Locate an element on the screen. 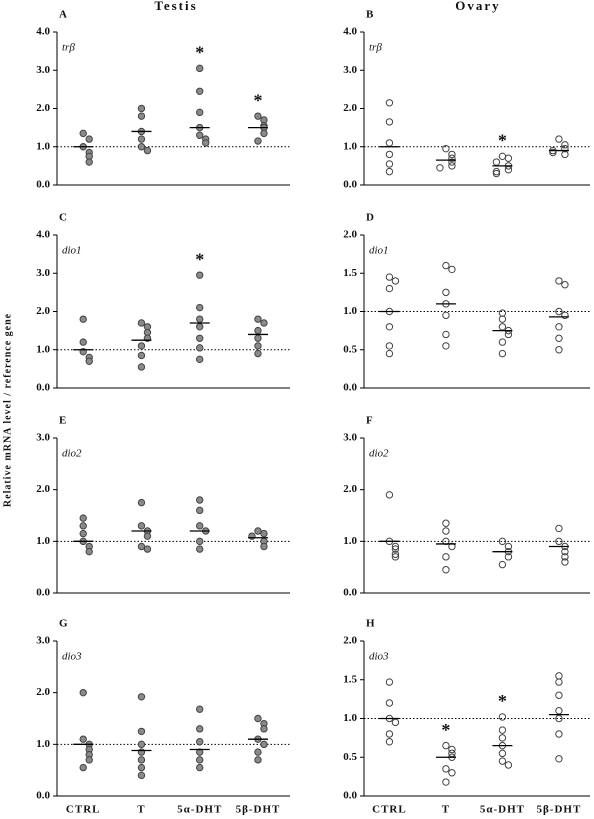 This screenshot has width=594, height=819. significance-mark: * is located at coordinates (199, 52).